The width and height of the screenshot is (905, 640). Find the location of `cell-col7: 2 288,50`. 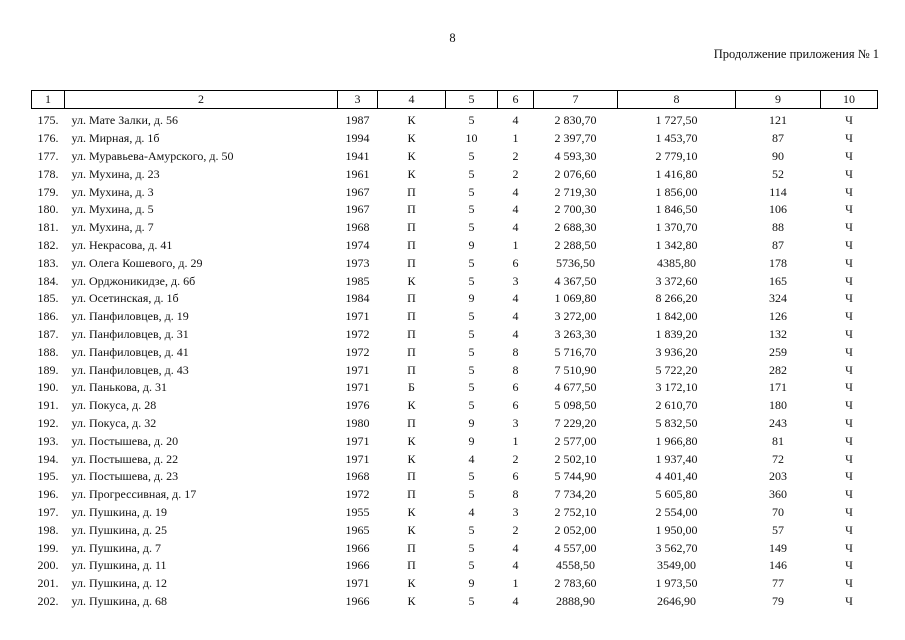

cell-col7: 2 288,50 is located at coordinates (575, 244).